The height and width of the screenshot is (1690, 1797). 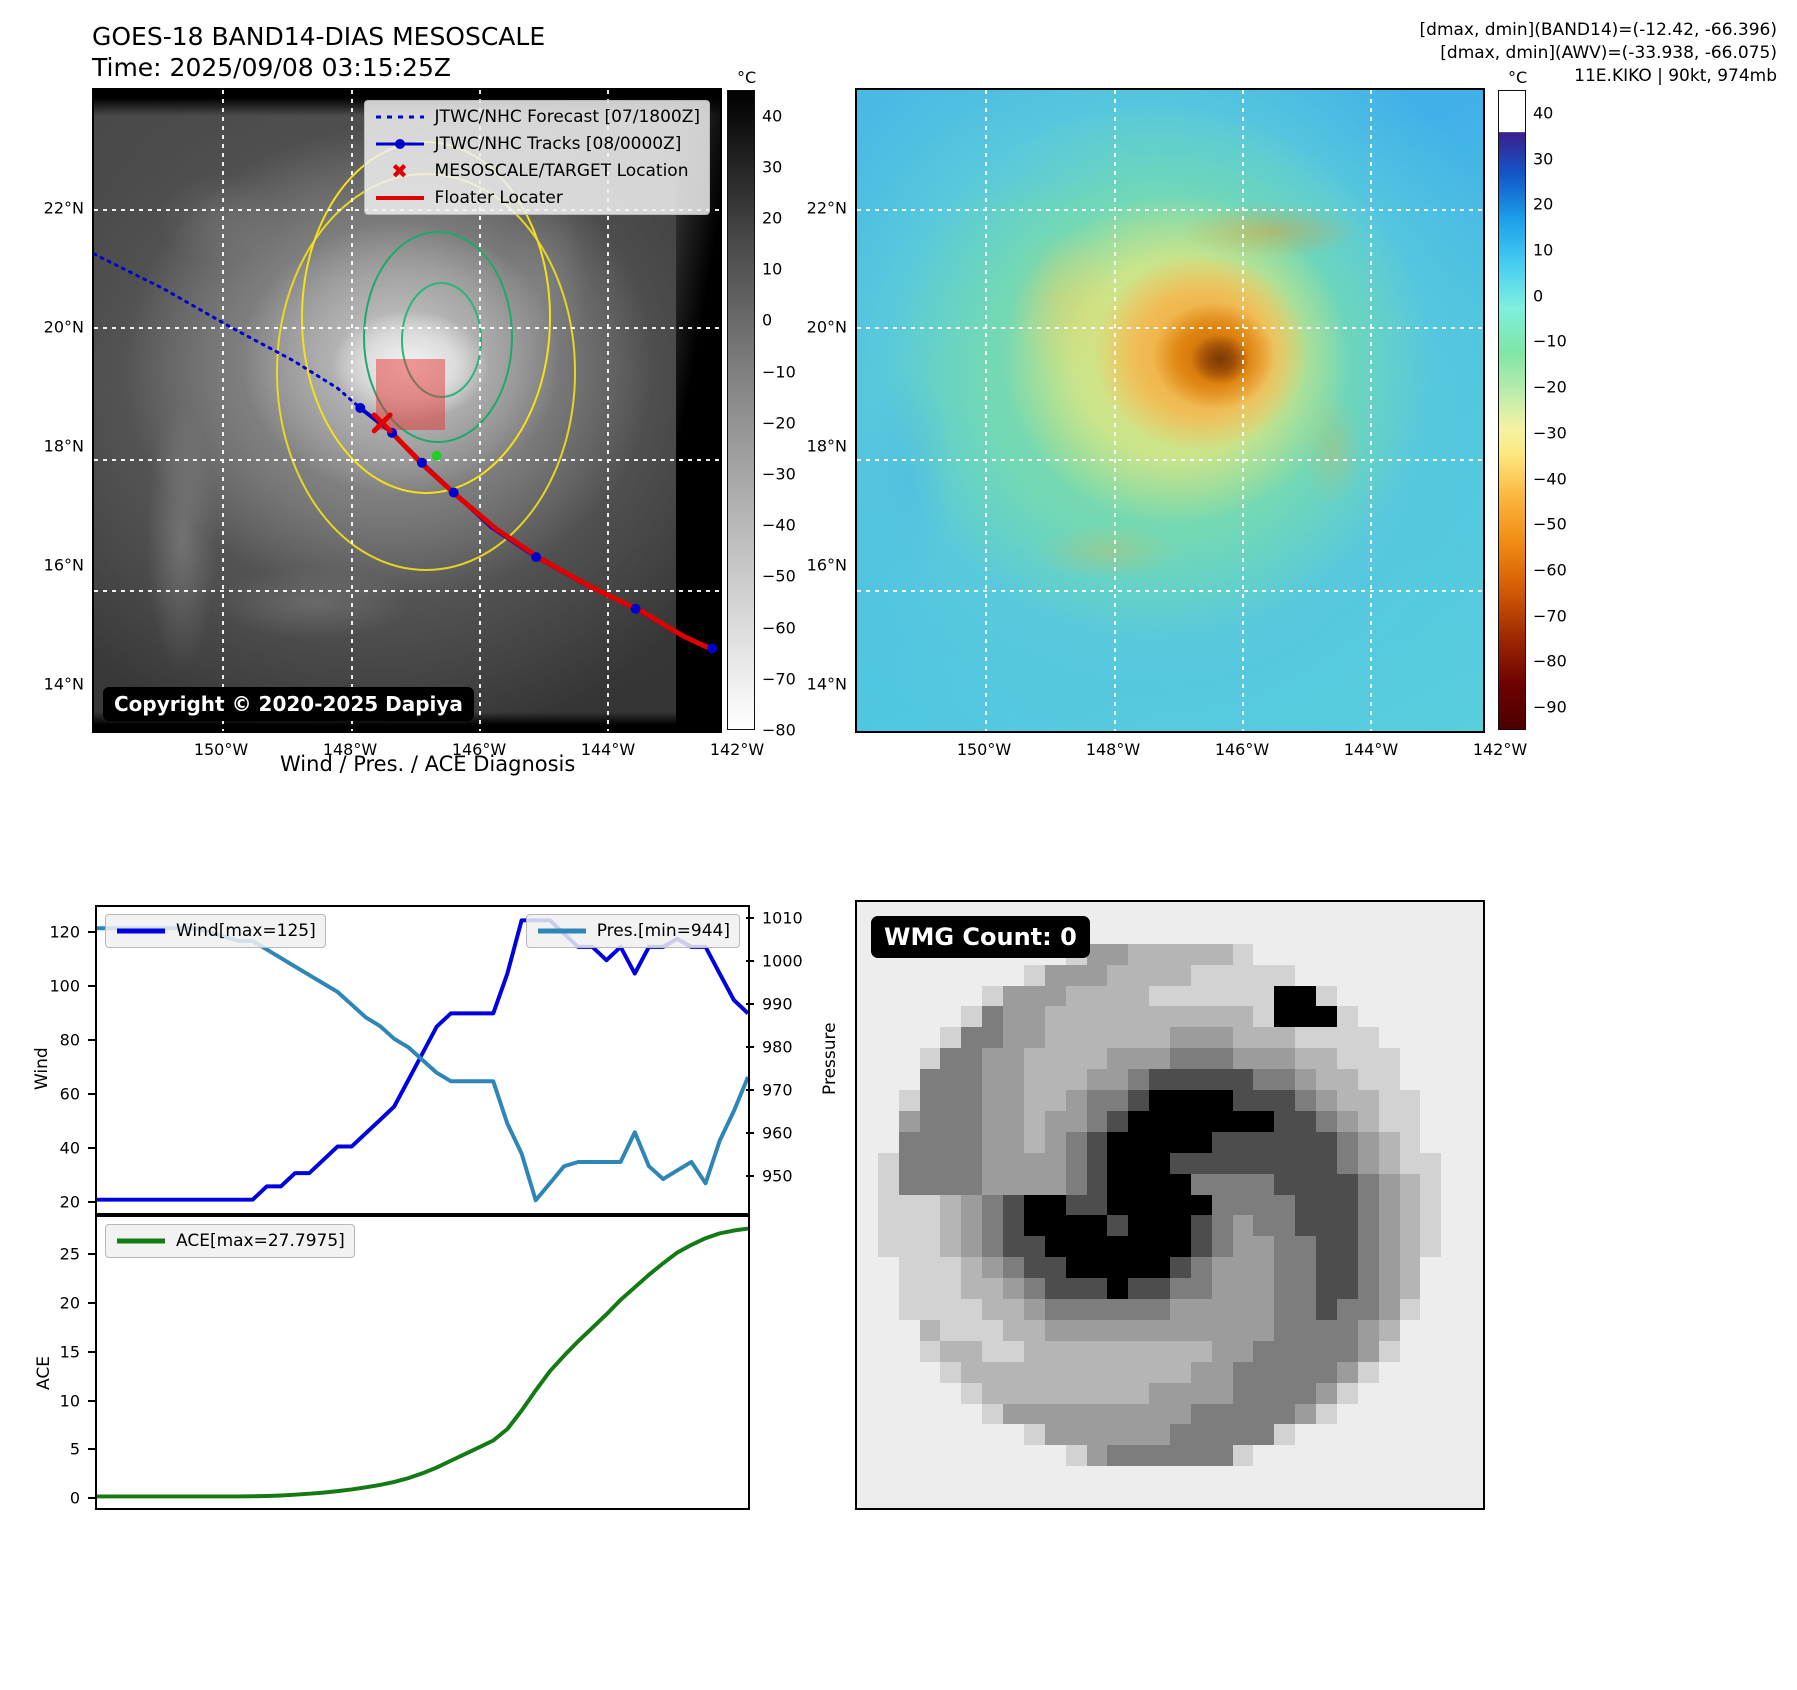 I want to click on copyright-badge: Copyright © 2020-2025 Dapiya, so click(x=288, y=704).